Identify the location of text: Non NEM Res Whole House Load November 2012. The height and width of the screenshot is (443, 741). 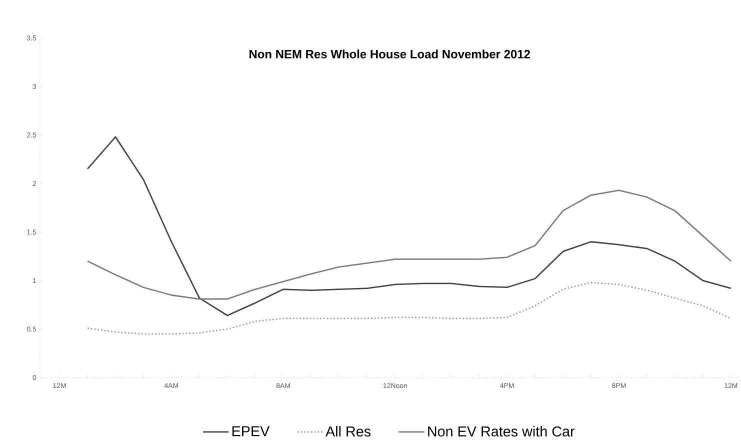
(390, 54).